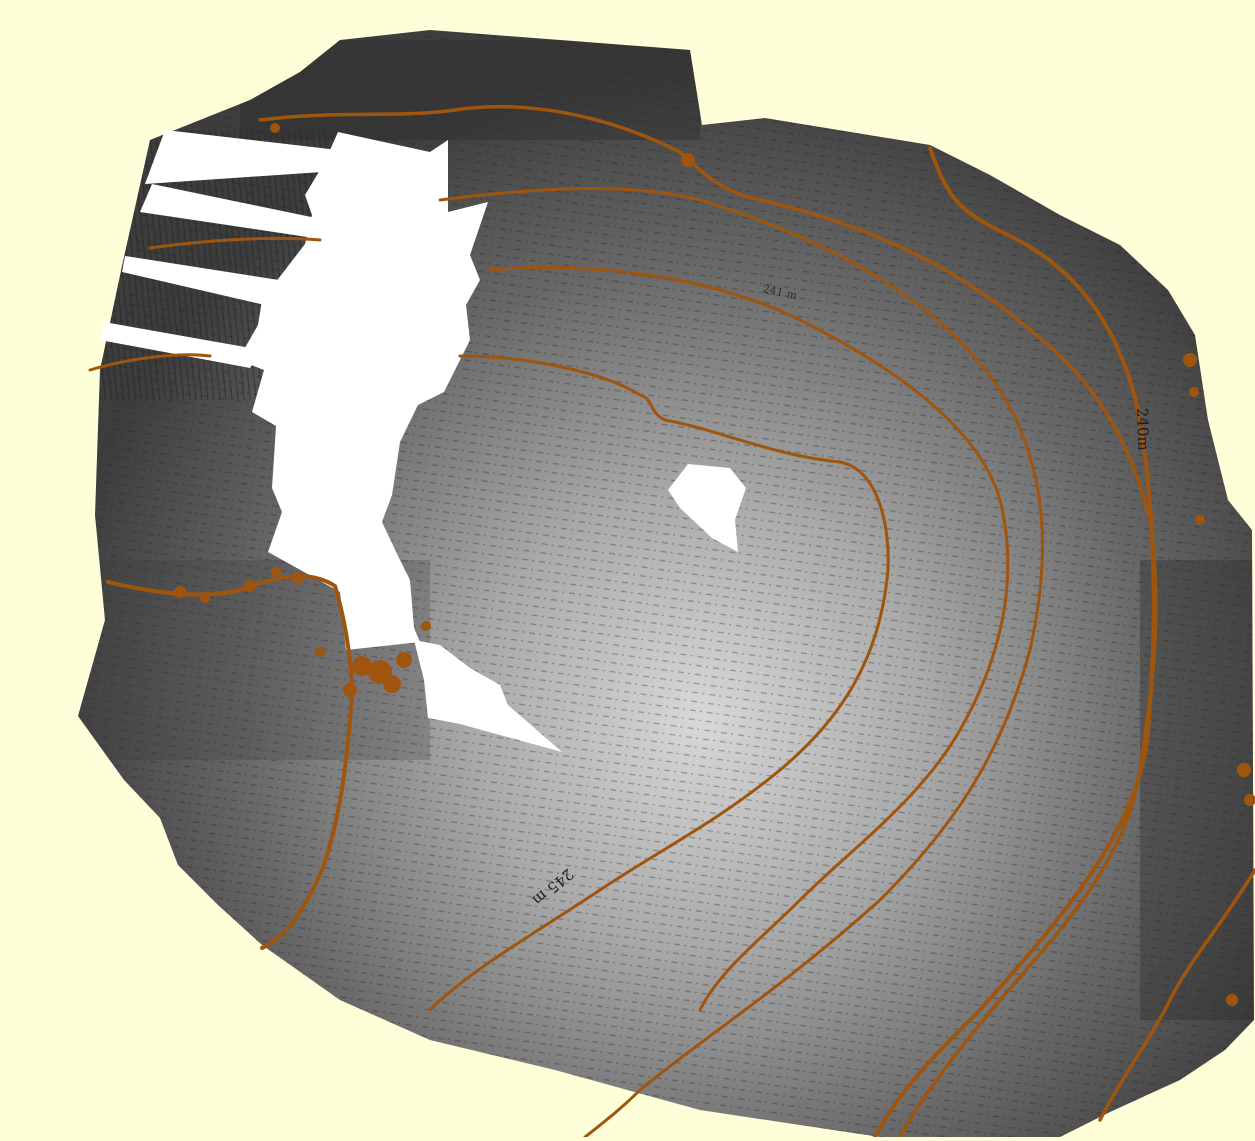 The height and width of the screenshot is (1141, 1255). Describe the element at coordinates (1176, 995) in the screenshot. I see `contour-line-southeast` at that location.